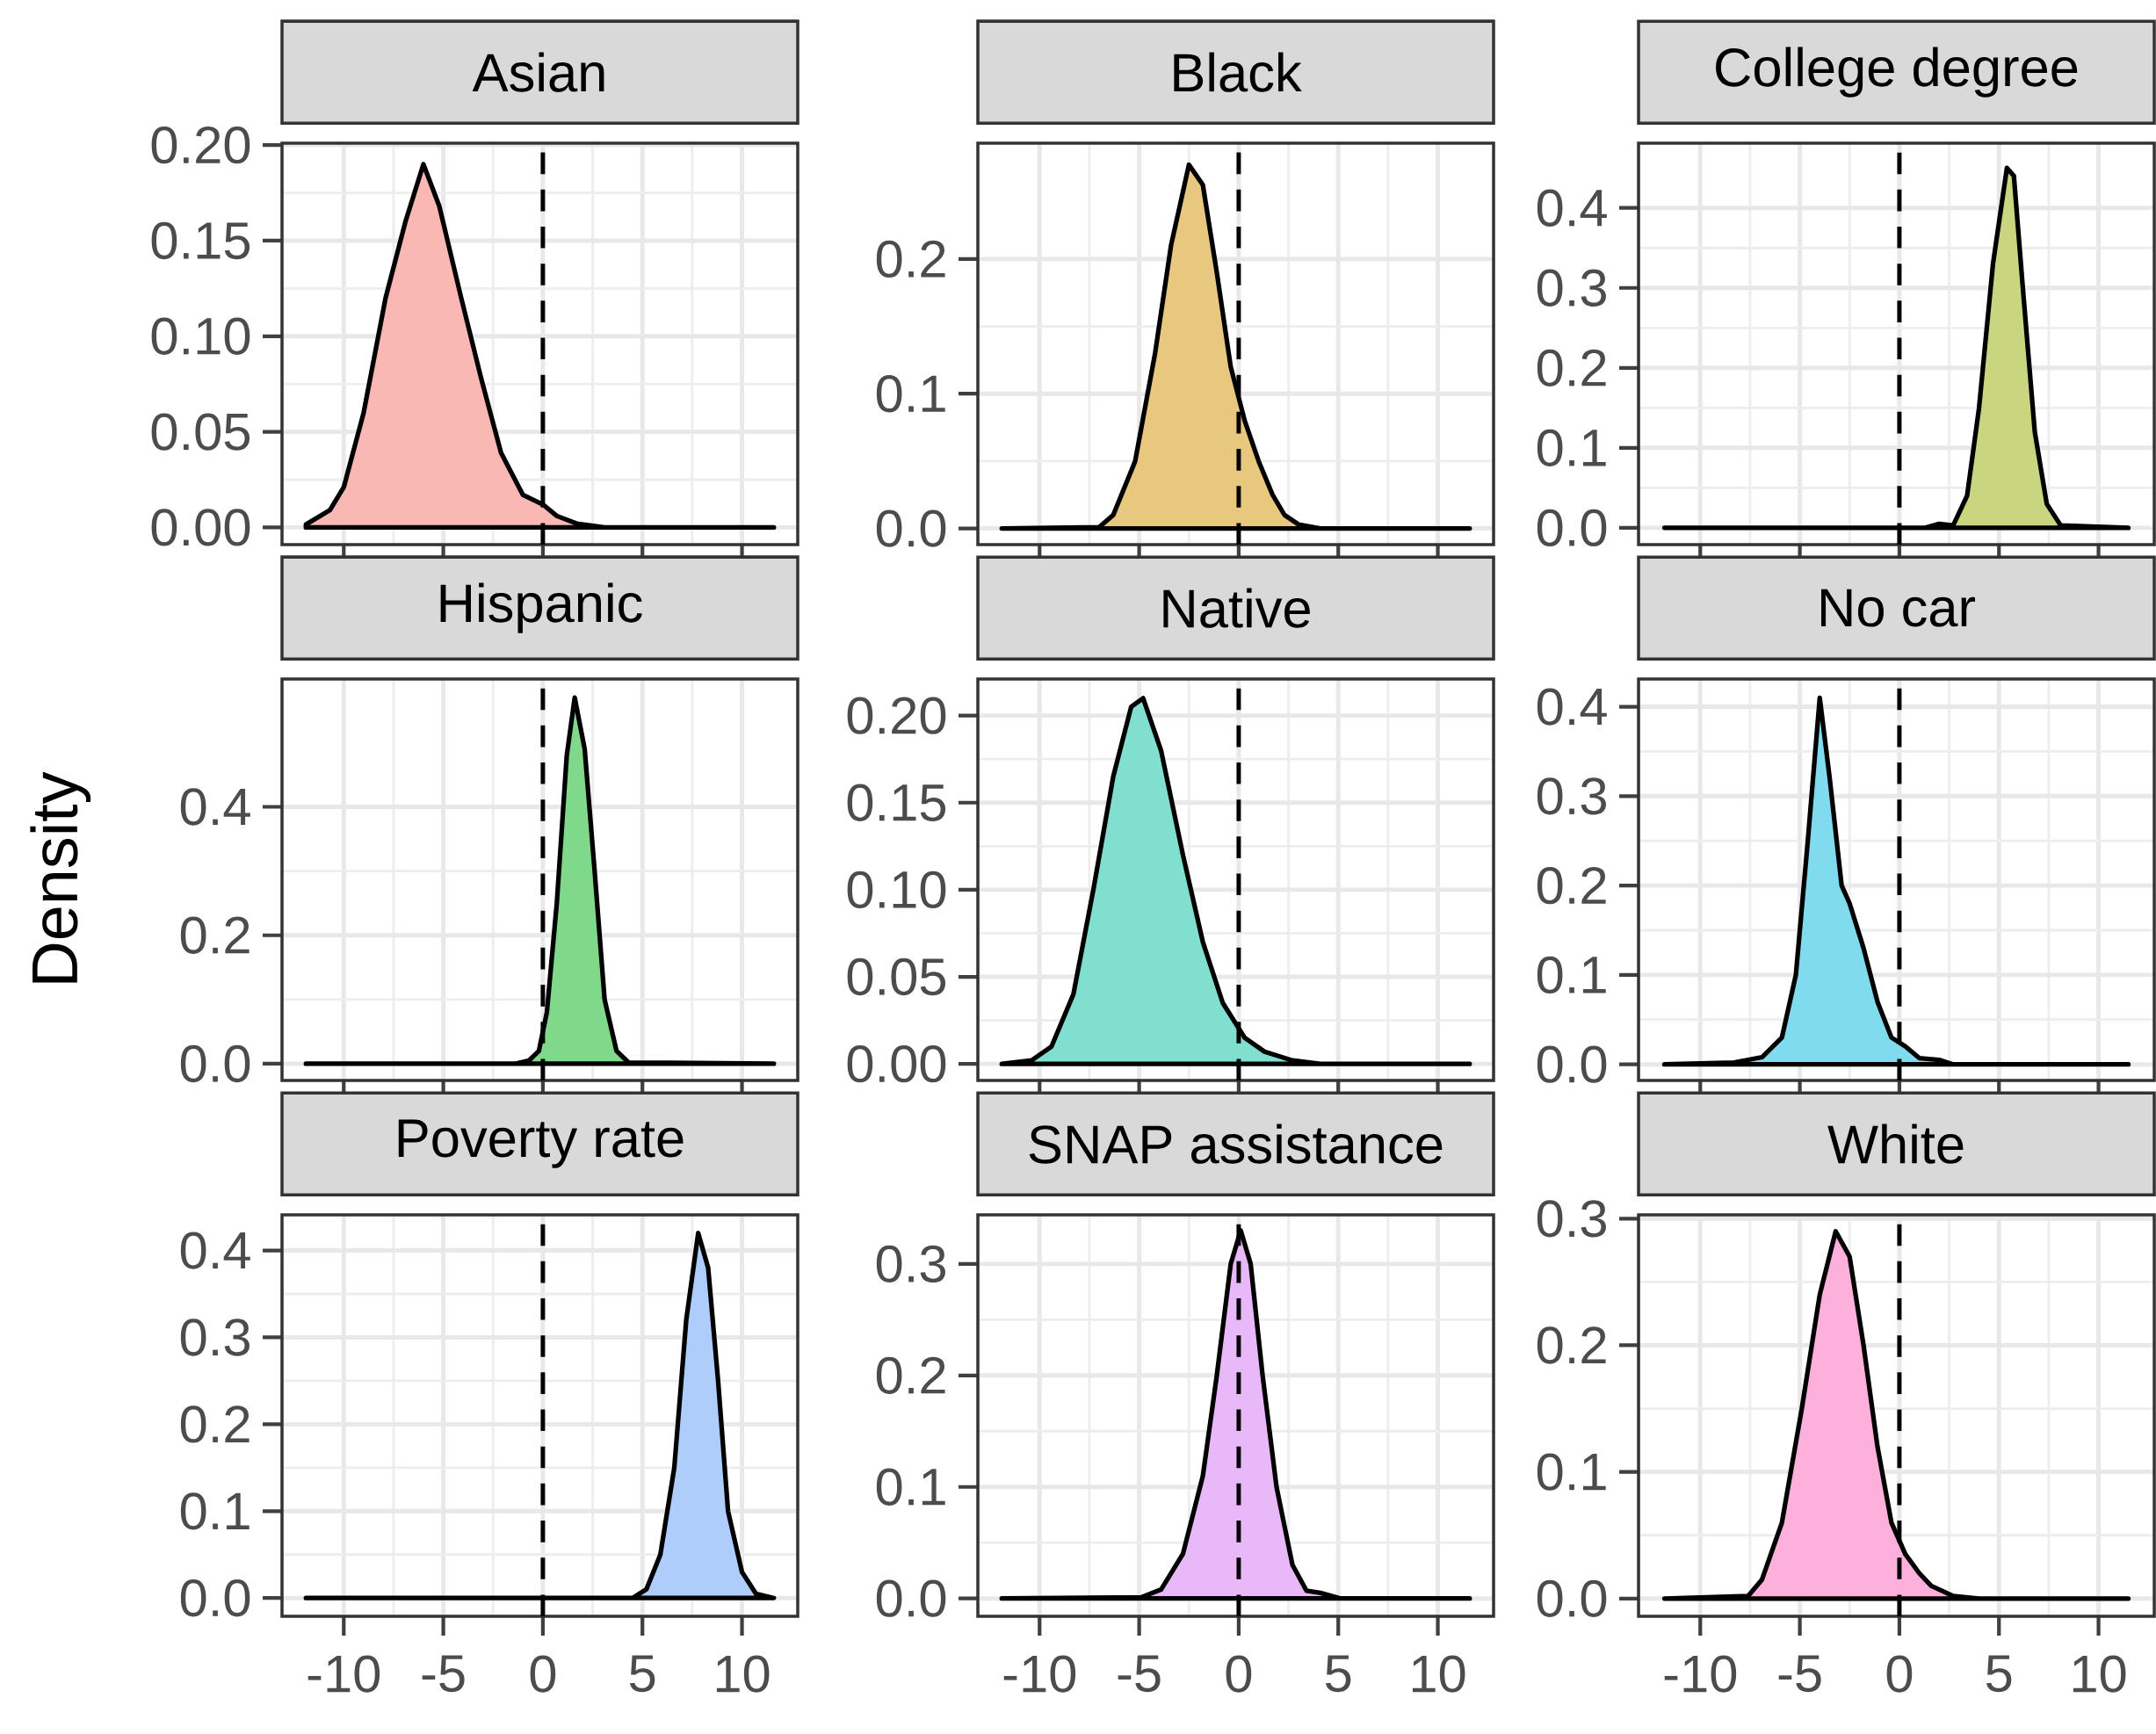 This screenshot has width=2156, height=1734. Describe the element at coordinates (541, 607) in the screenshot. I see `chart-title: Hispanic` at that location.